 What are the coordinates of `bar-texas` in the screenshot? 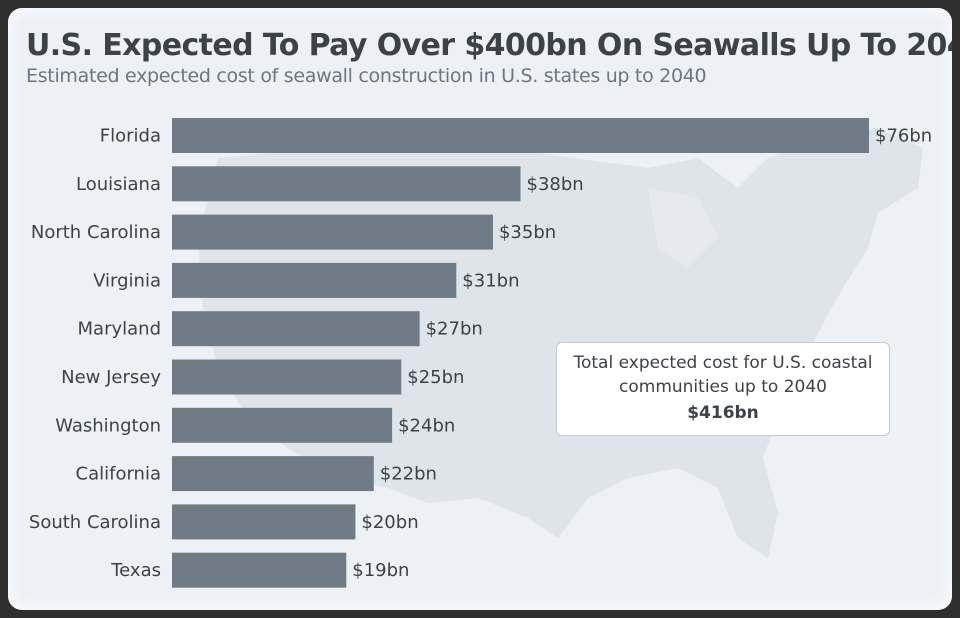 It's located at (259, 570).